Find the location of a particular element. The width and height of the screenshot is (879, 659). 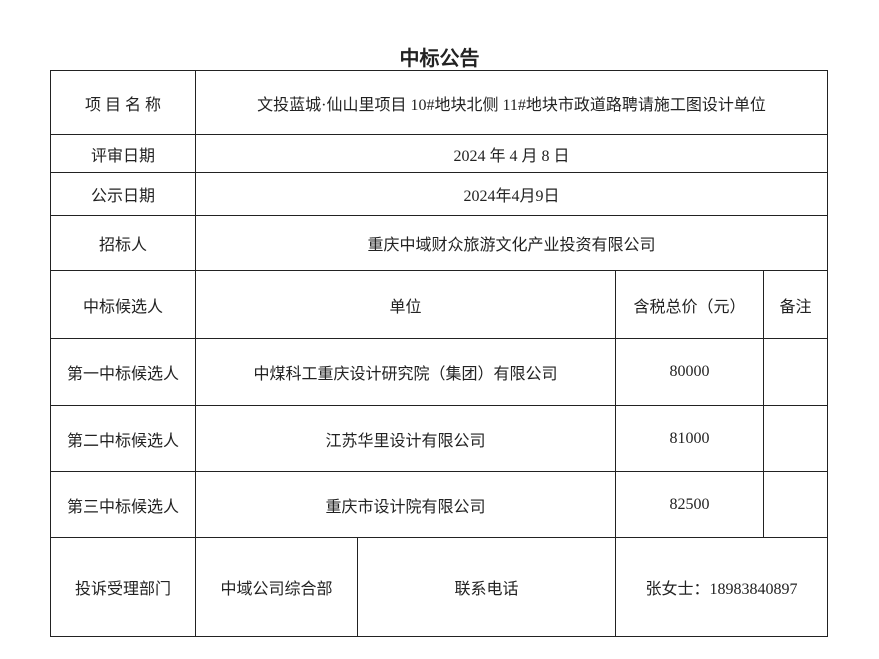

candidate-unit: 江苏华里设计有限公司 is located at coordinates (405, 438).